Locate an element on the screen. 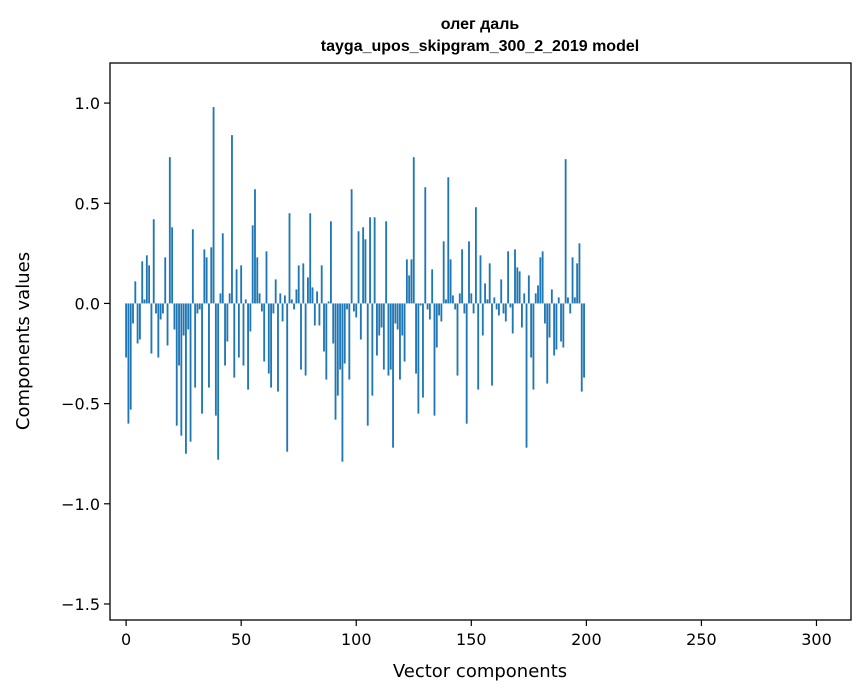  x-tick-label: 250 is located at coordinates (701, 639).